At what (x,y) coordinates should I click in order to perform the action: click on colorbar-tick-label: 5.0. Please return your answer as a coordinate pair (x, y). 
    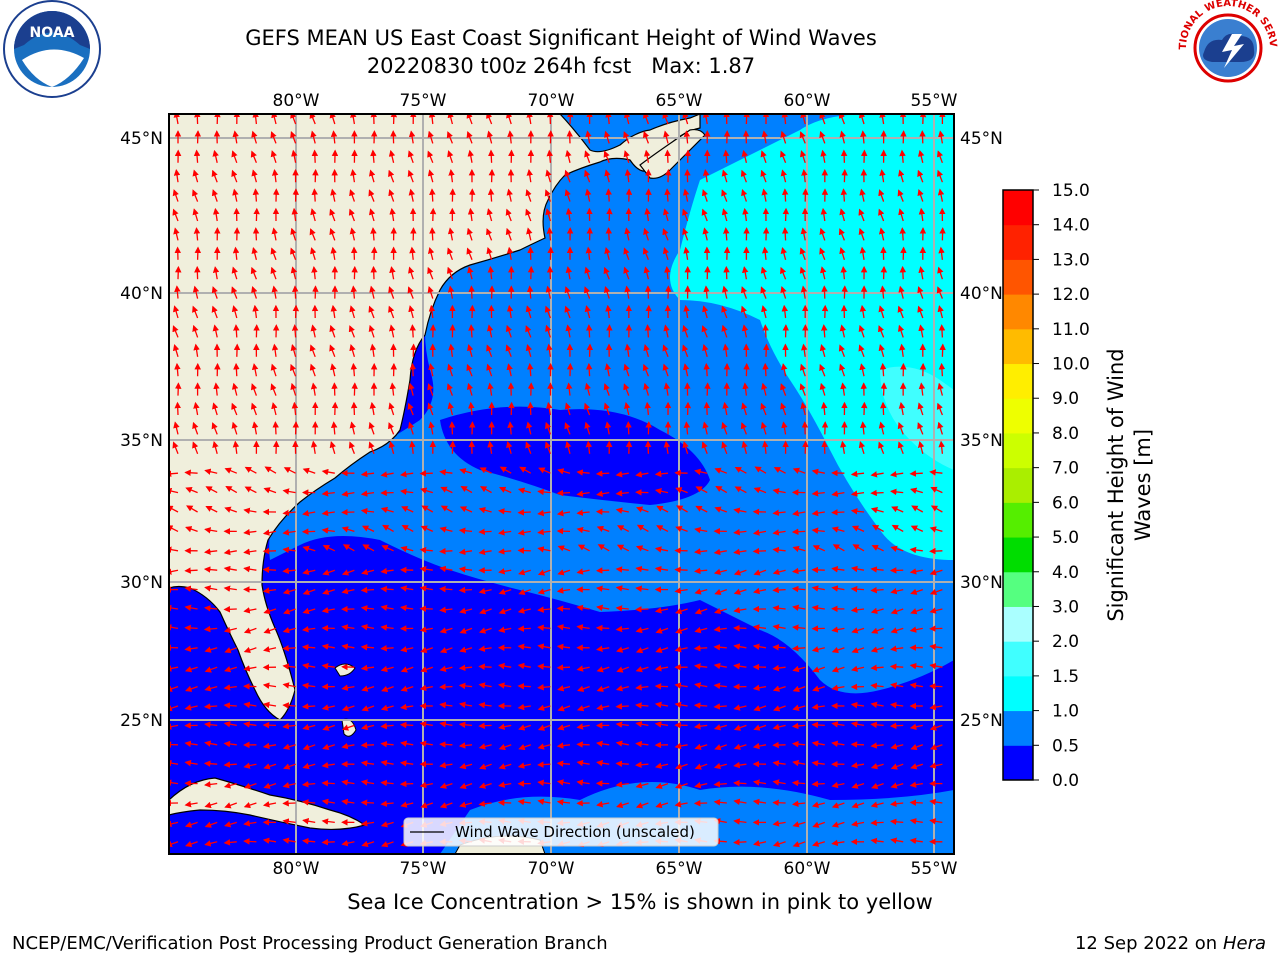
    Looking at the image, I should click on (1065, 538).